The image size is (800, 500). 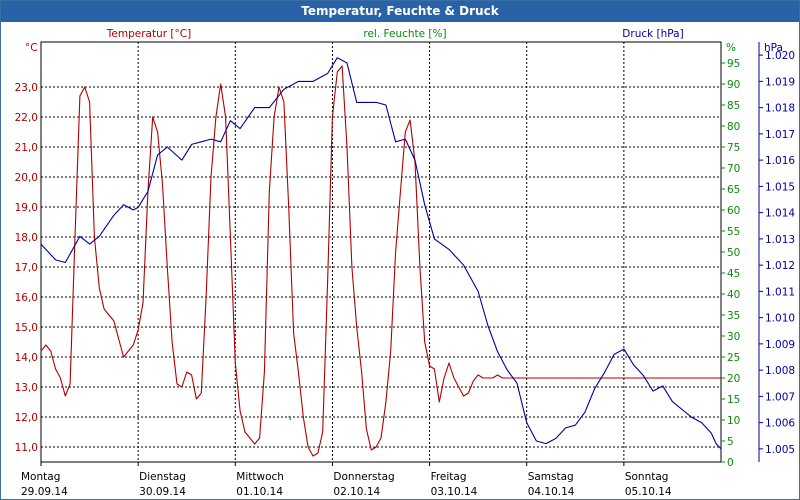 I want to click on pressure-tick-label: 1.012, so click(x=780, y=266).